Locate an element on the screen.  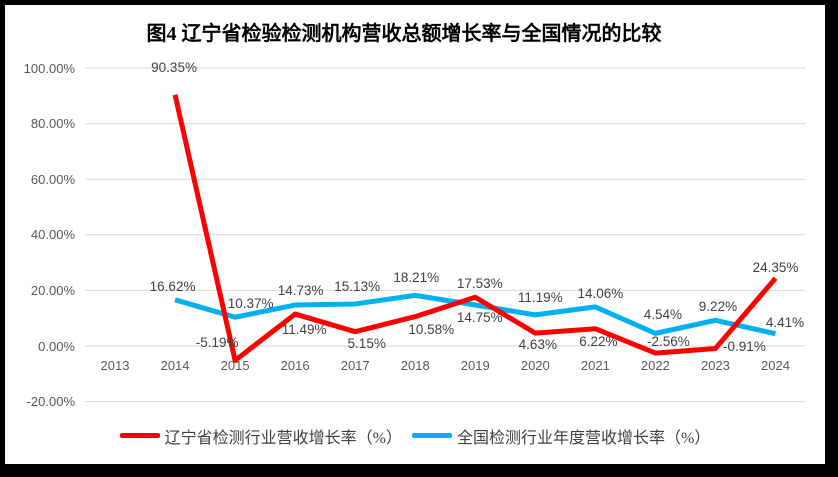
y-axis-tick: 20.00% is located at coordinates (52, 290).